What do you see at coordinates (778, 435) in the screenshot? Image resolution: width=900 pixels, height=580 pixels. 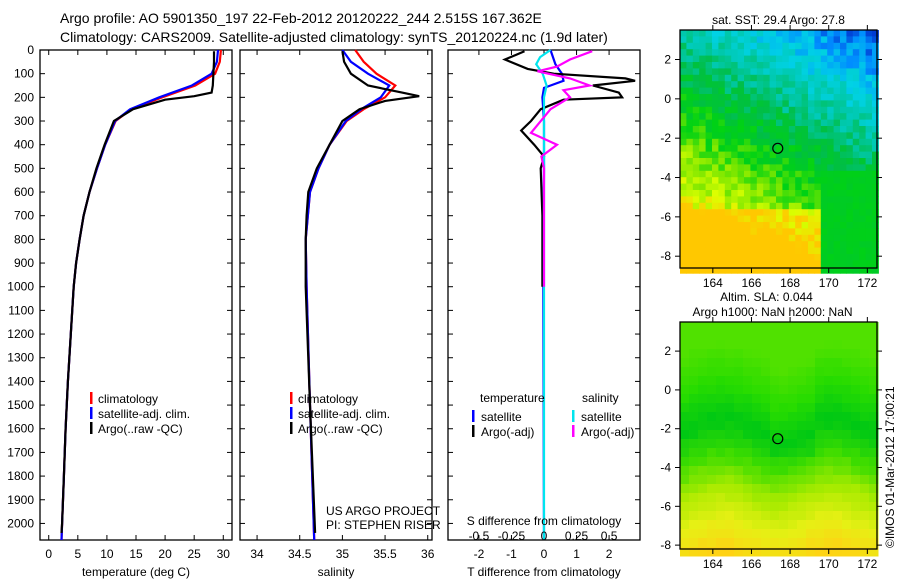 I see `map-frame` at bounding box center [778, 435].